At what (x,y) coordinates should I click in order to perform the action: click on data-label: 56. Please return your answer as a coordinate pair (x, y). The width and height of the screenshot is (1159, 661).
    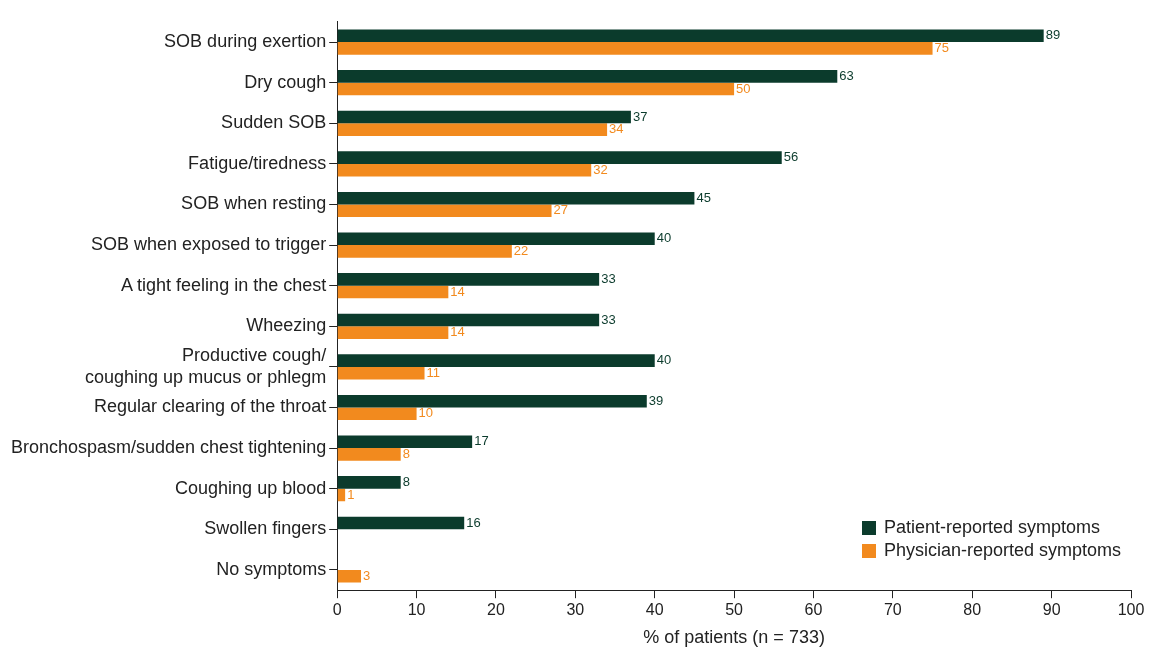
    Looking at the image, I should click on (791, 157).